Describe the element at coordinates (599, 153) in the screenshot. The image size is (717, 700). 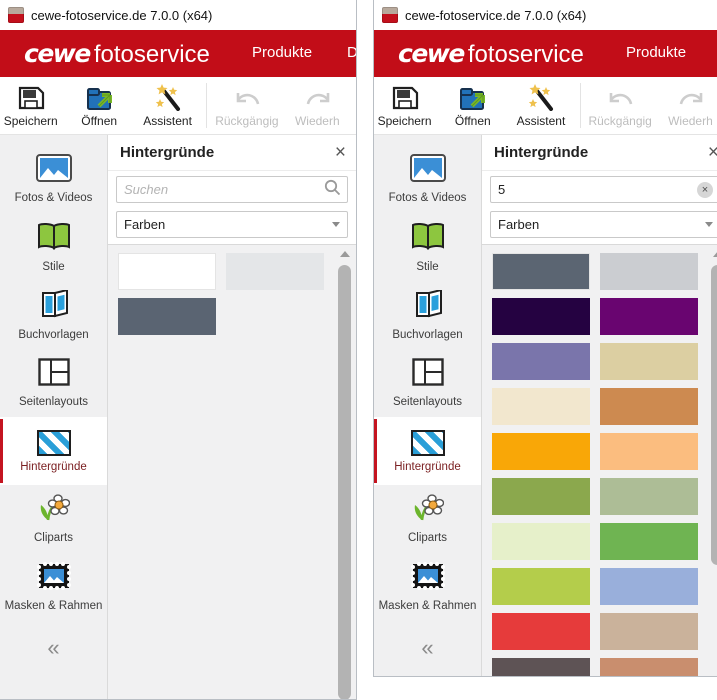
I see `panel-header: Hintergründe ×` at that location.